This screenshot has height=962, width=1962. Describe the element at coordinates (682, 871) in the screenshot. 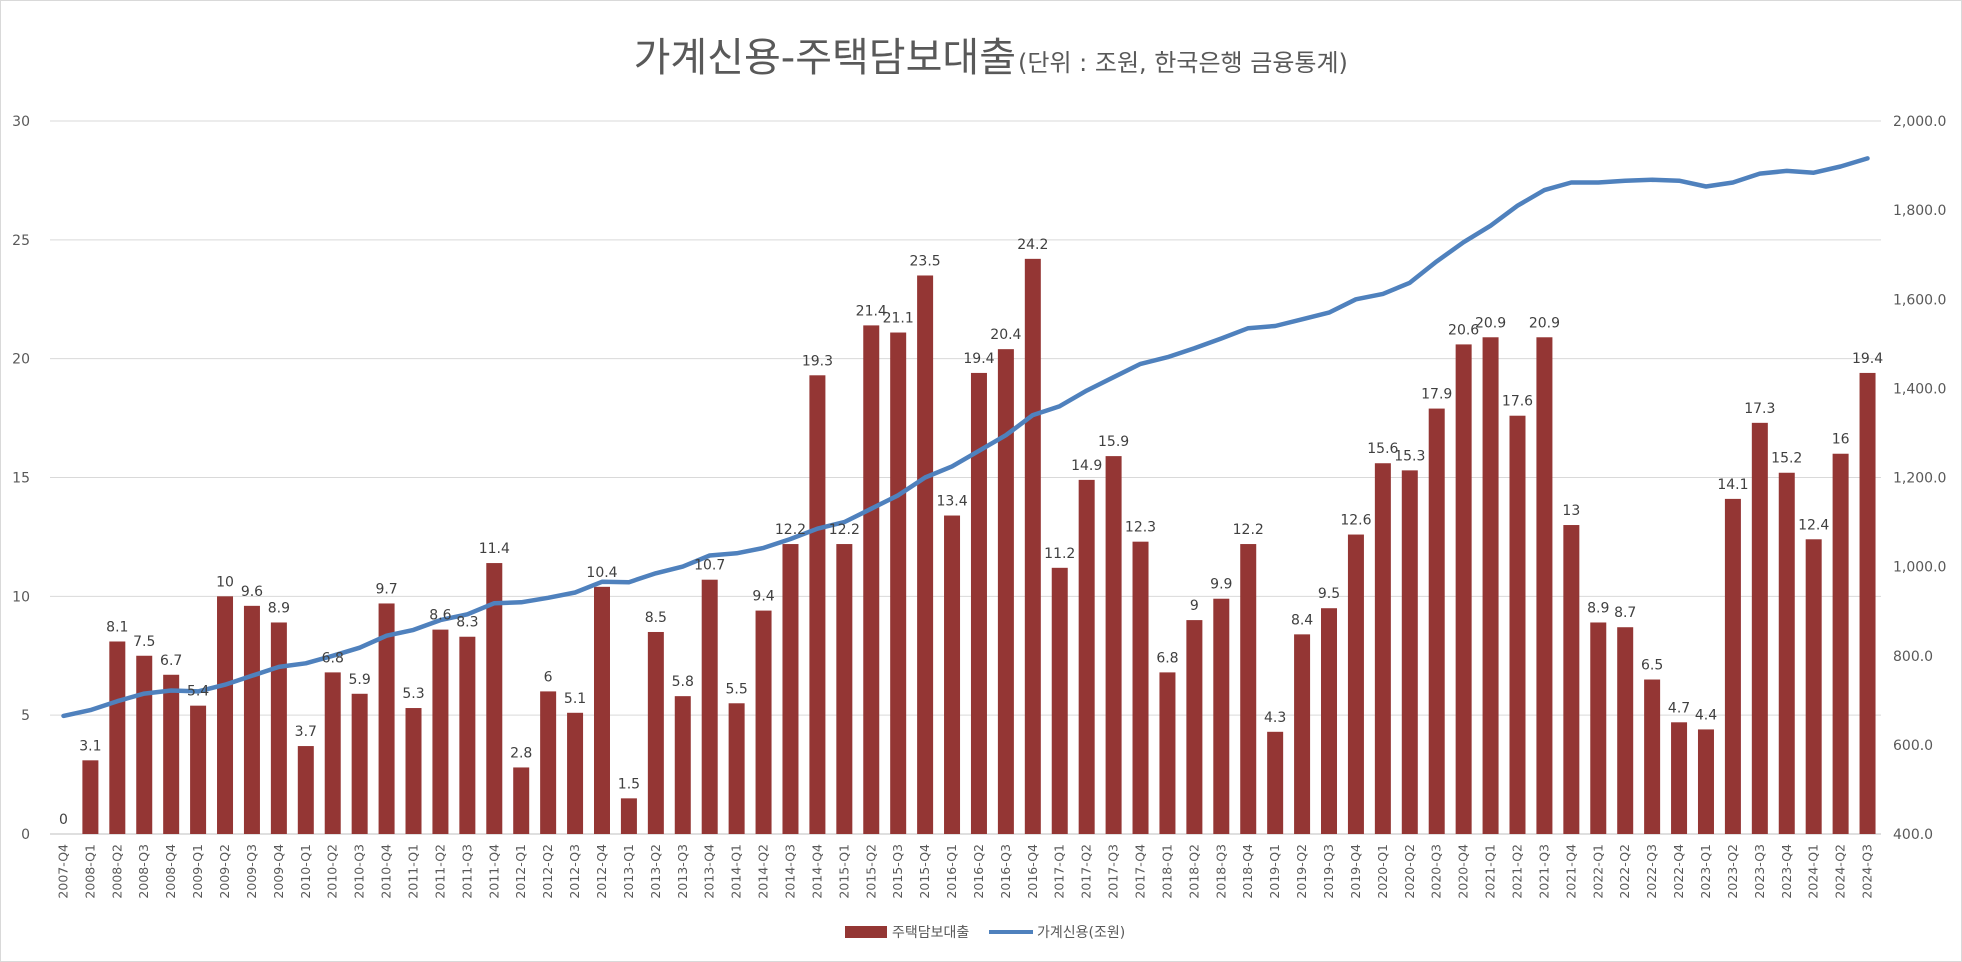

I see `x-tick-label: 2013-Q3` at that location.